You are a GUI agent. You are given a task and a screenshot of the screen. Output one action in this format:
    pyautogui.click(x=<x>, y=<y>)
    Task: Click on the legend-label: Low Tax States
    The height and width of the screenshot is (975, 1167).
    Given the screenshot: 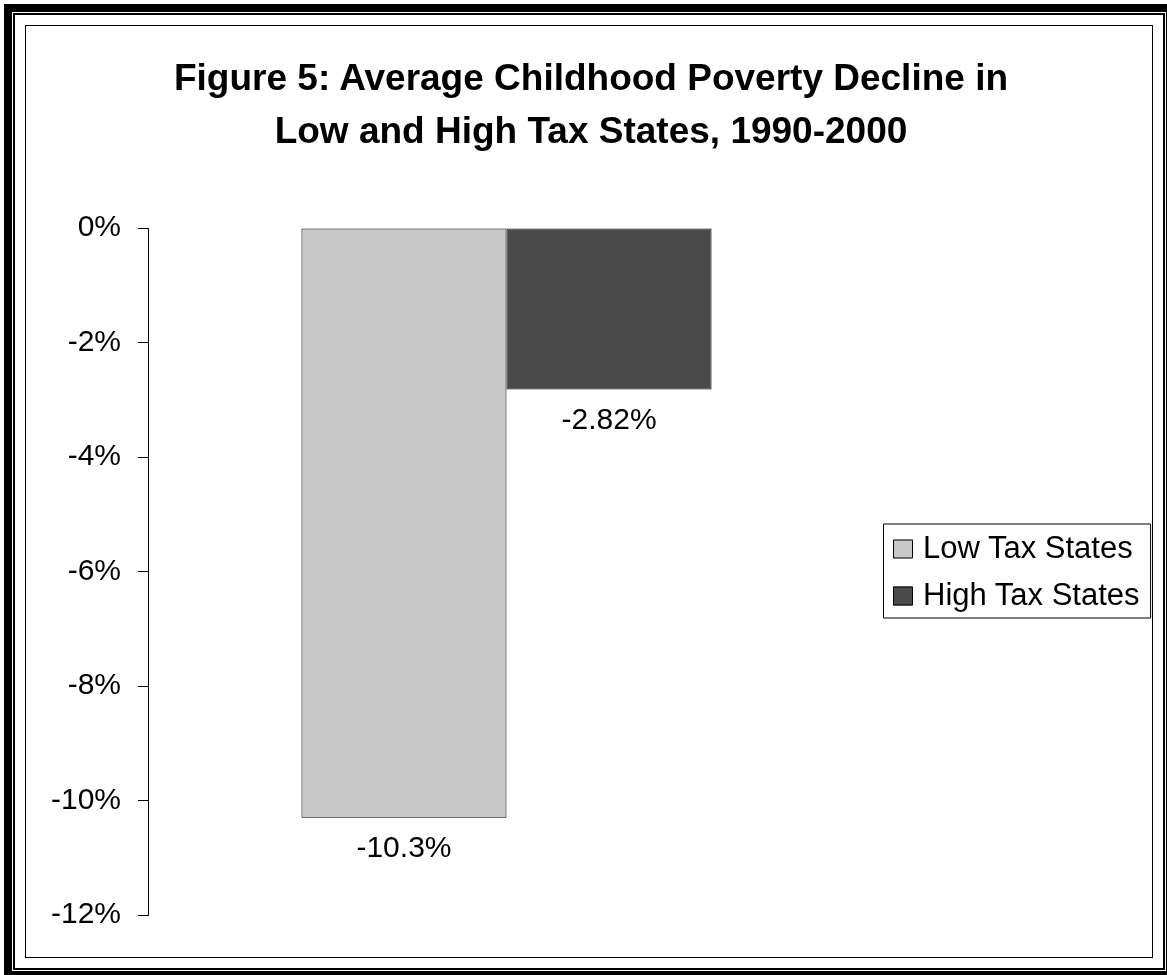 What is the action you would take?
    pyautogui.click(x=1028, y=548)
    